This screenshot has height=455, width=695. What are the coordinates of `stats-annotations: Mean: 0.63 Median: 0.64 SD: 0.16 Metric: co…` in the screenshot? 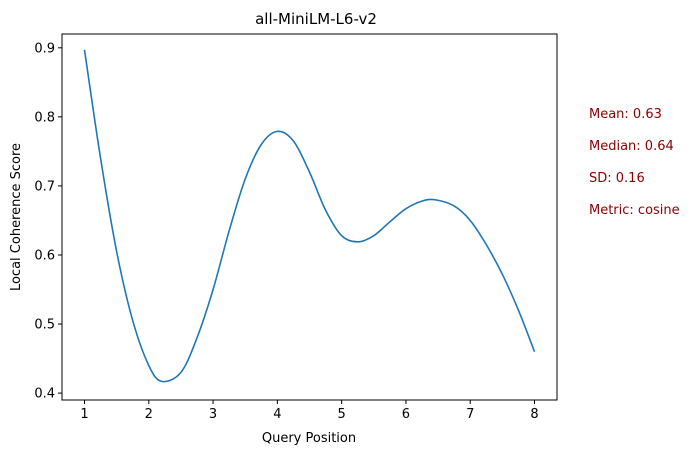 It's located at (634, 162).